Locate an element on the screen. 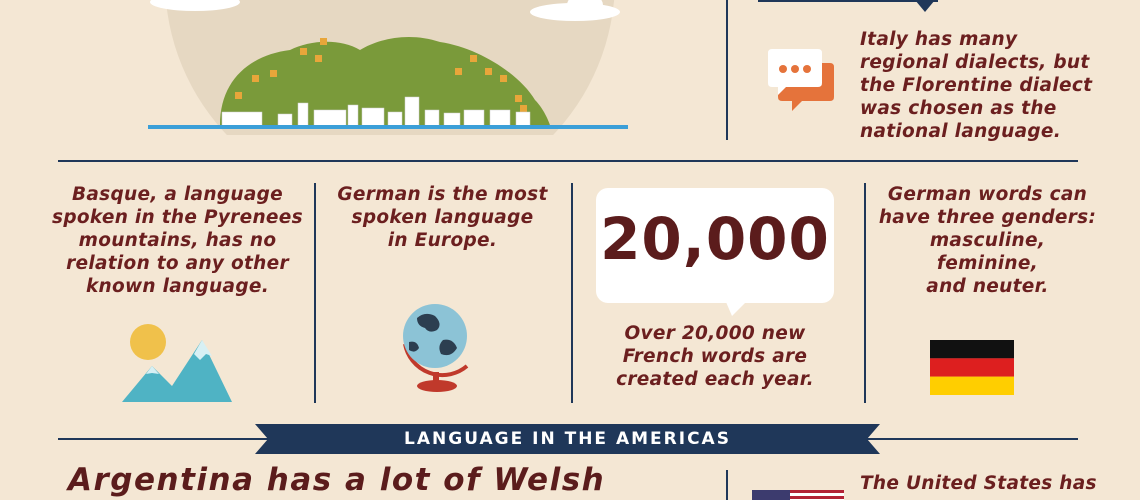  fact-line: national language. is located at coordinates (961, 131).